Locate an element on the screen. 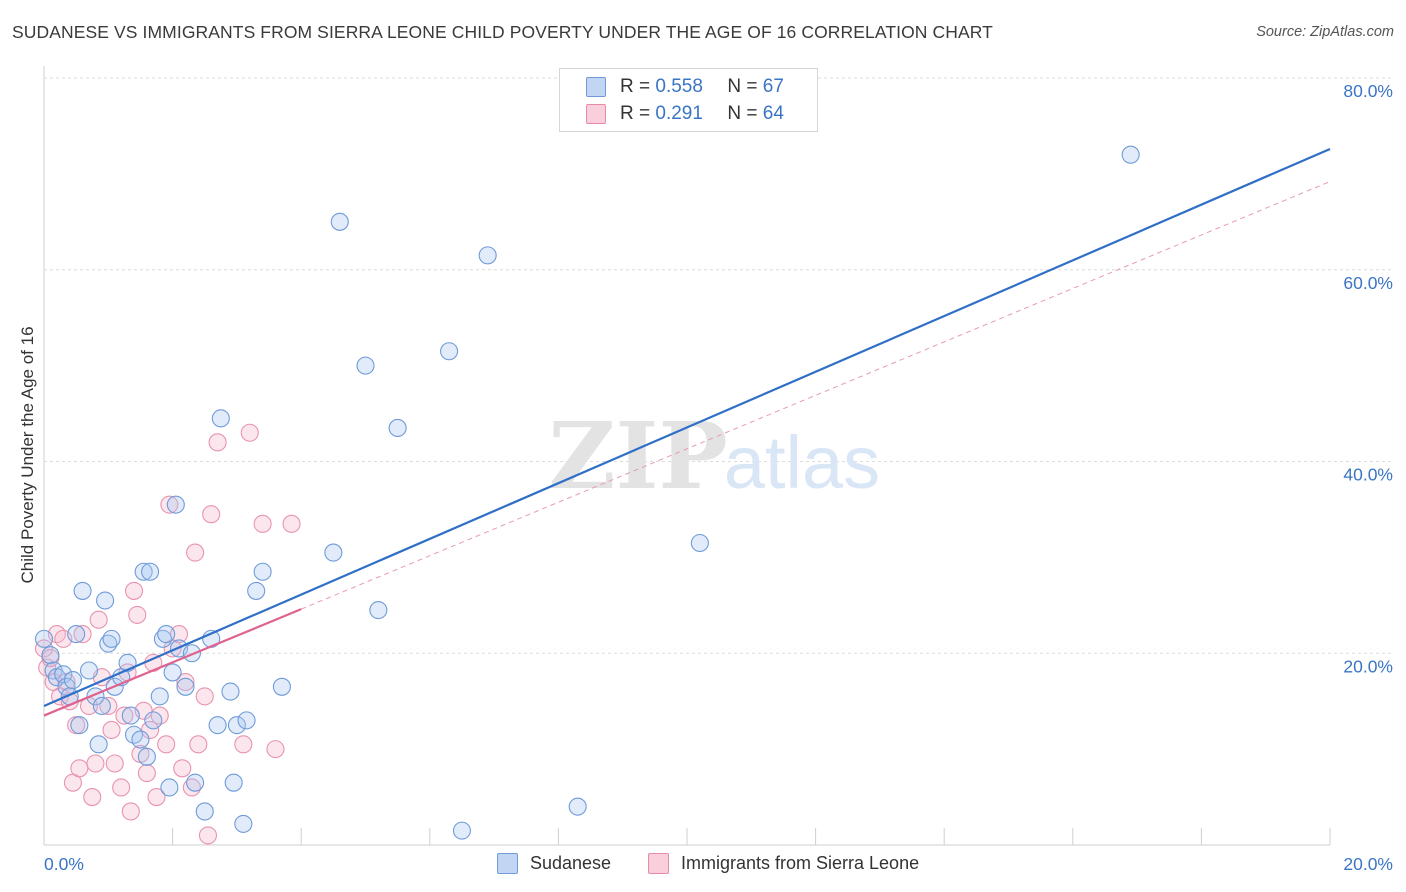 The height and width of the screenshot is (892, 1406). legend-n-value: 67 is located at coordinates (773, 86).